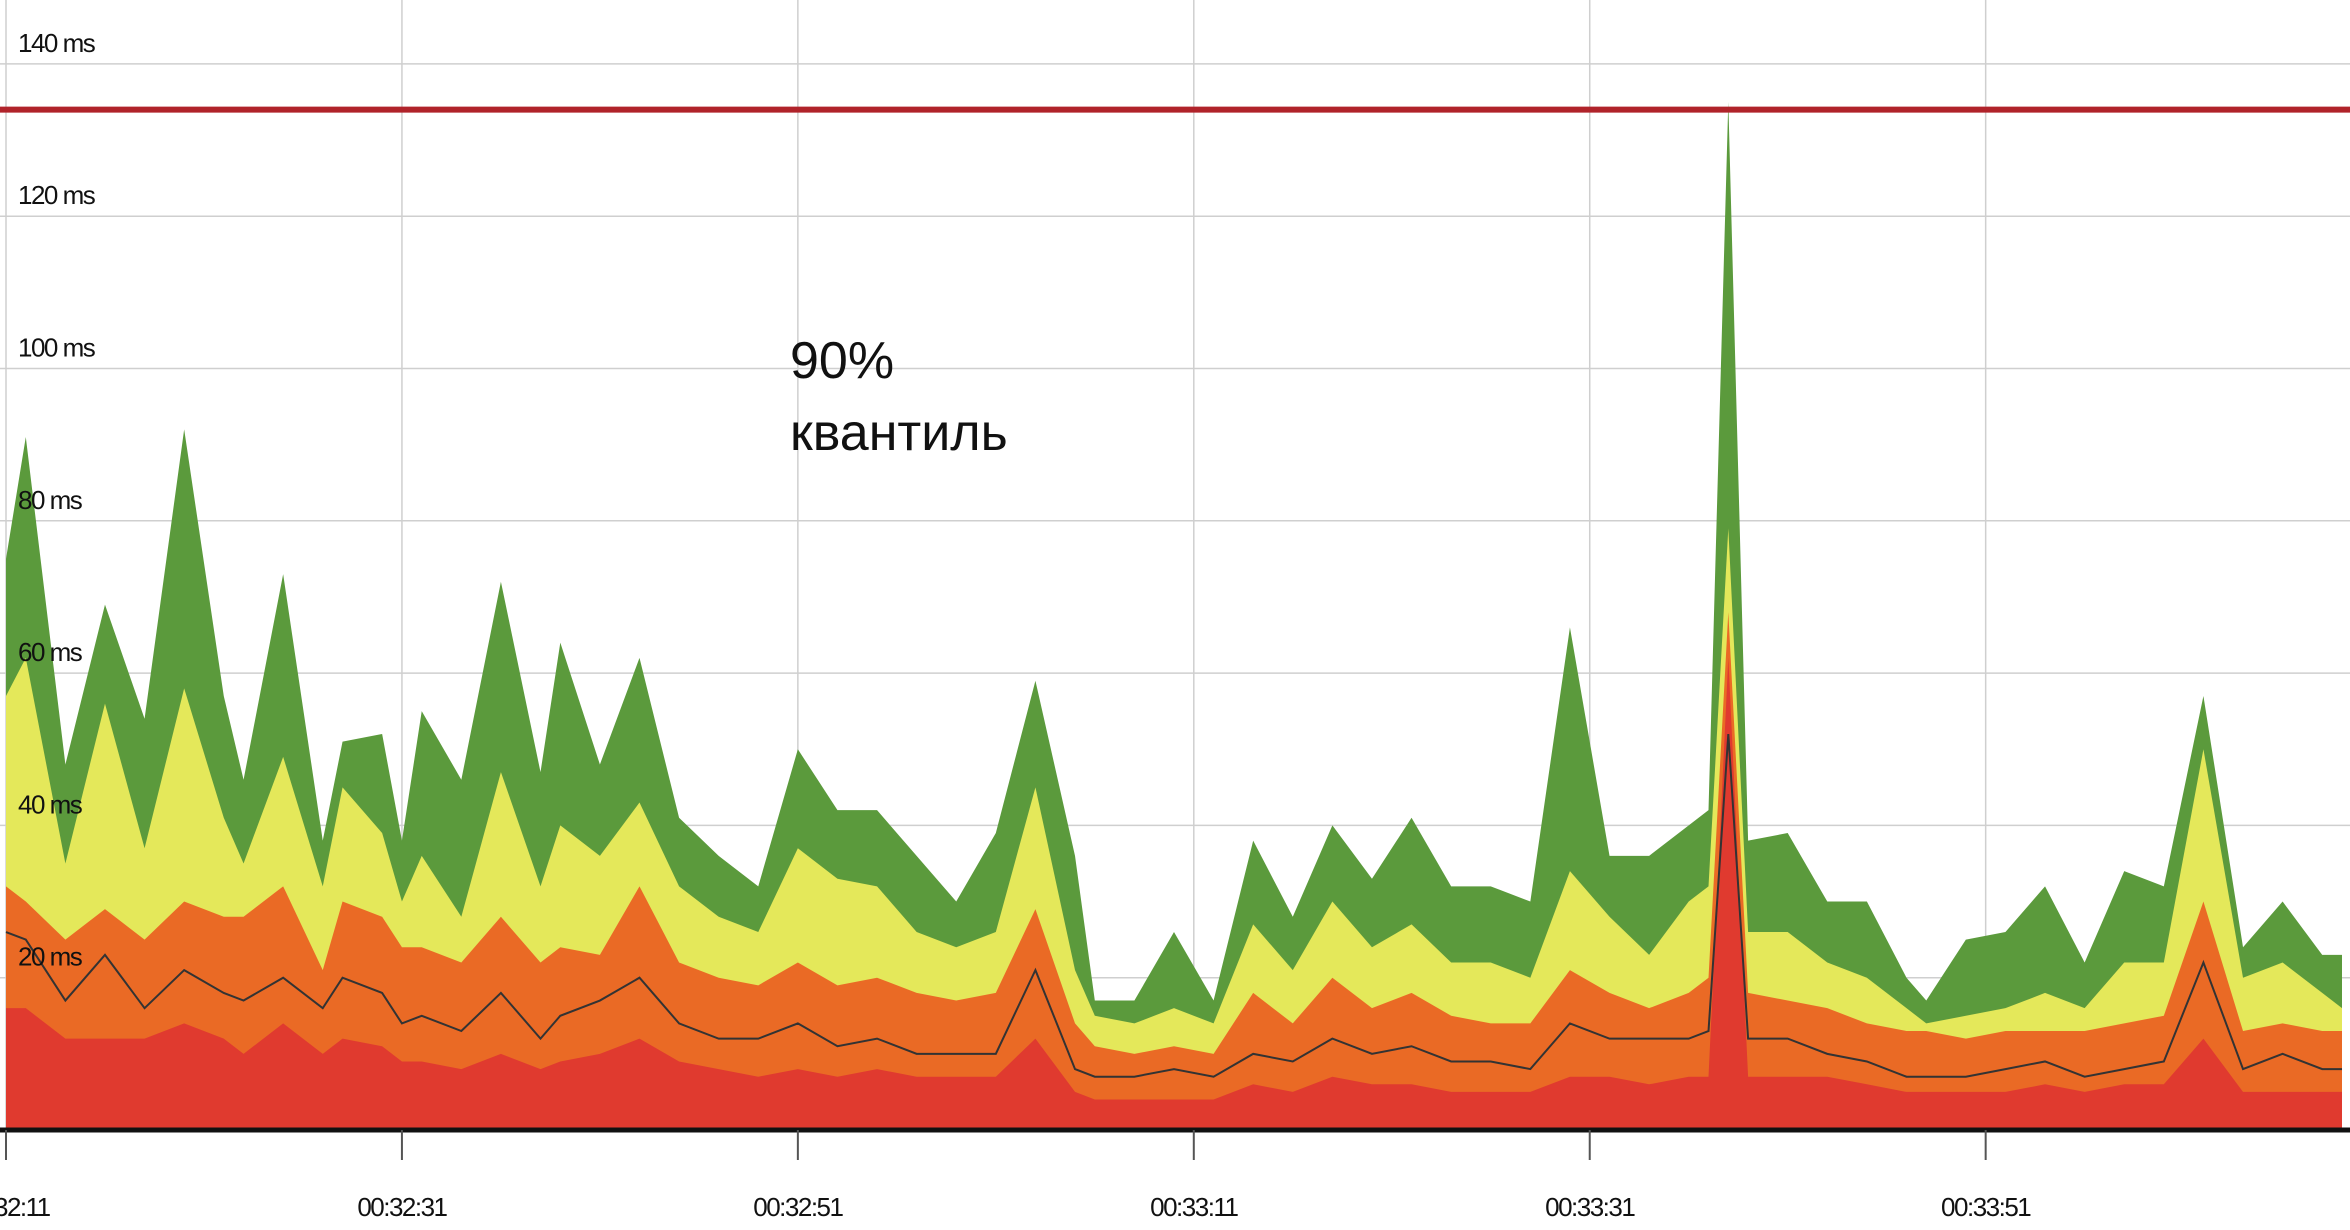 The image size is (2350, 1230). I want to click on y-tick-label: 120 ms, so click(57, 195).